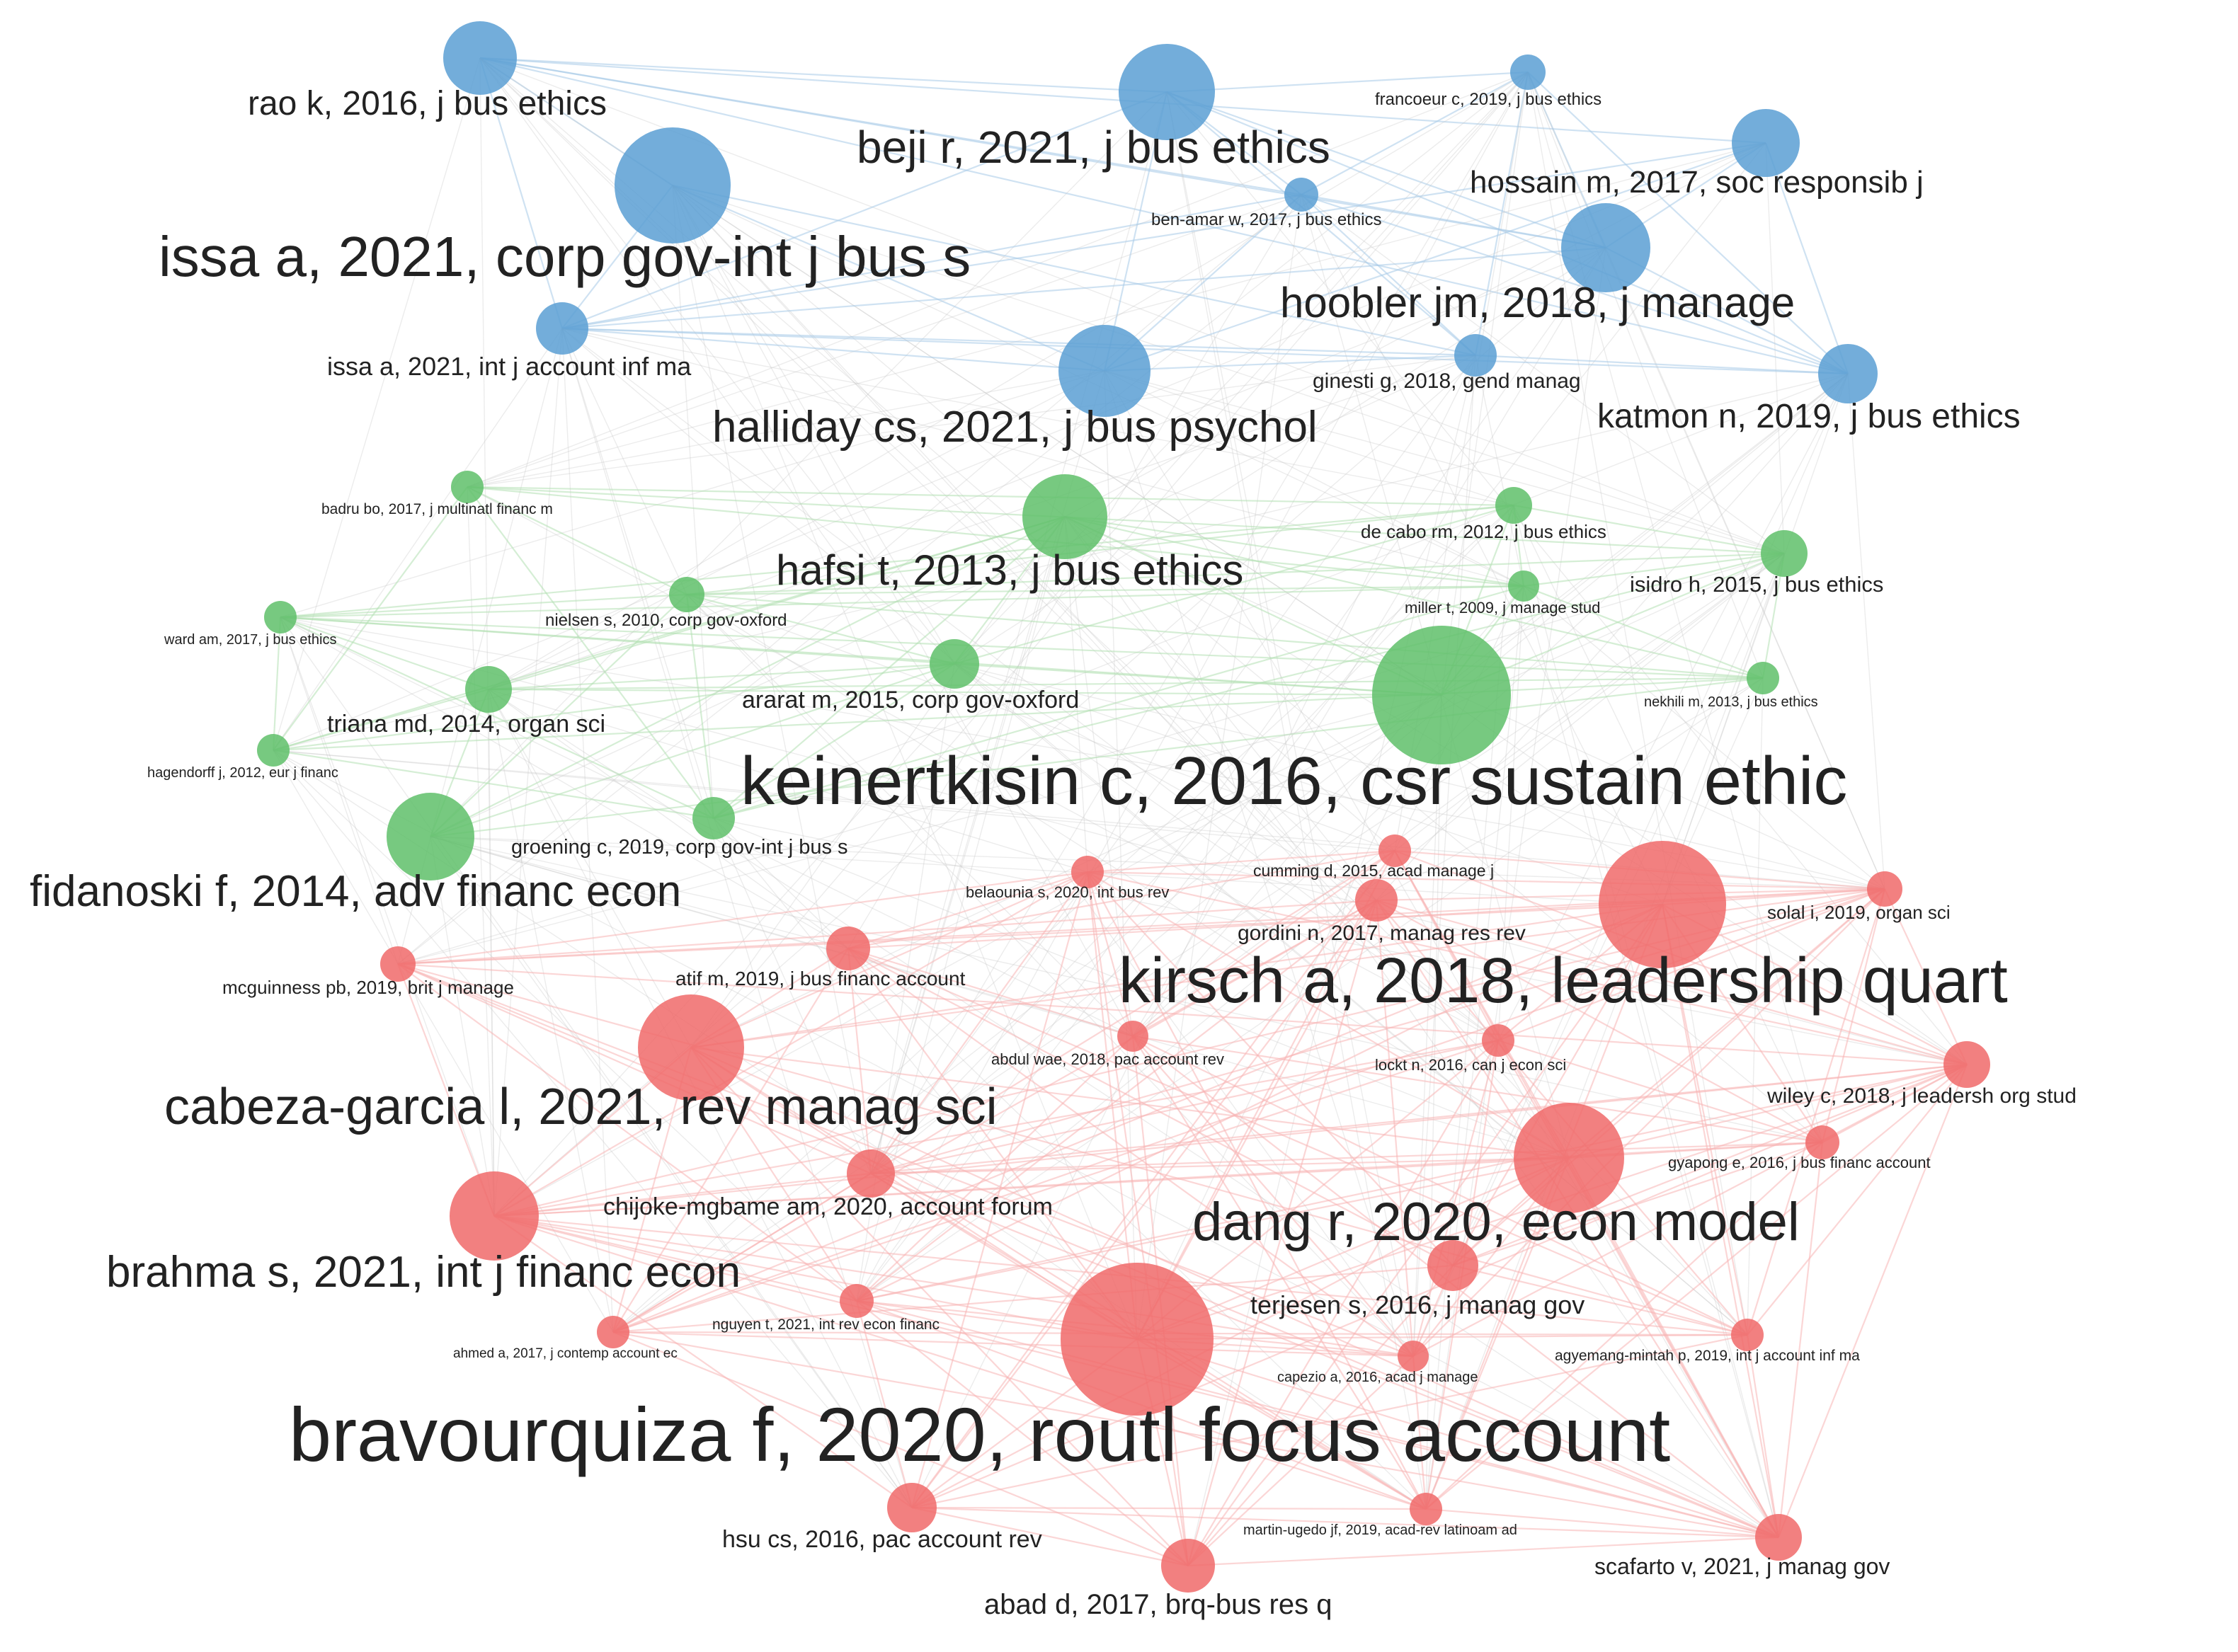 The image size is (2238, 1652). What do you see at coordinates (1132, 1036) in the screenshot?
I see `node-abdul-wae-2018-pac-account-rev` at bounding box center [1132, 1036].